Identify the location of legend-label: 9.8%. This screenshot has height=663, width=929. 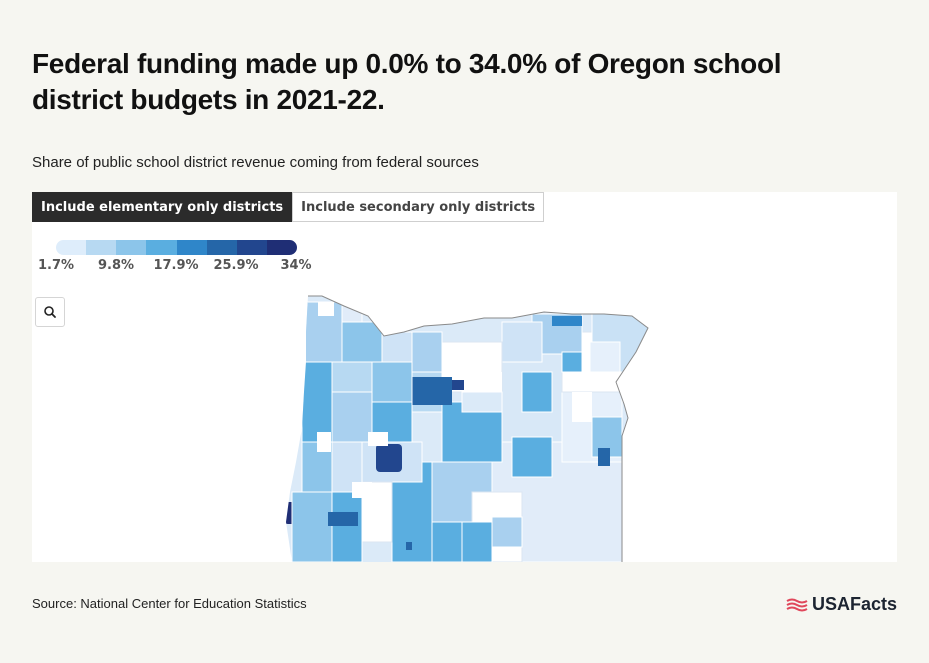
(116, 265).